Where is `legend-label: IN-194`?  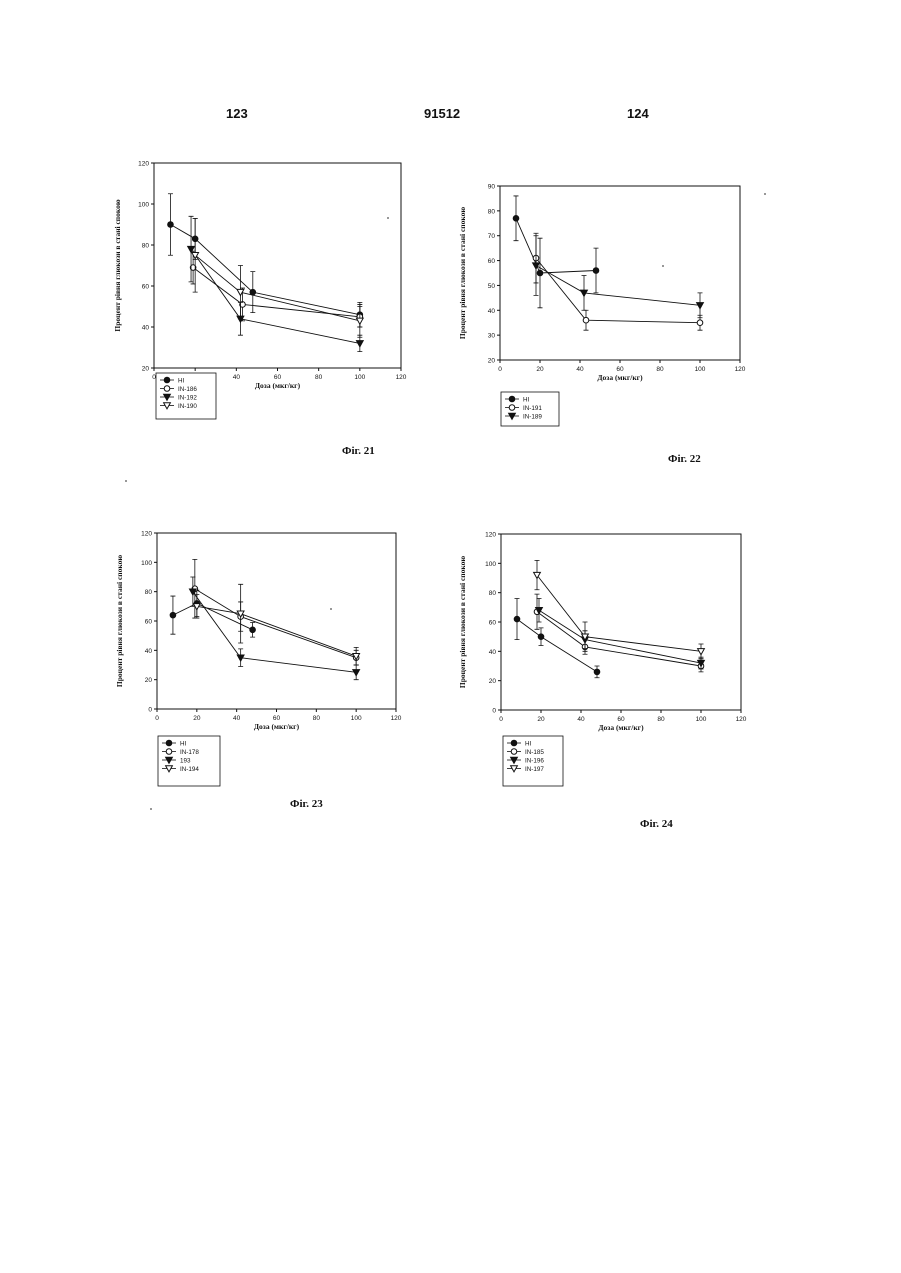 legend-label: IN-194 is located at coordinates (189, 769).